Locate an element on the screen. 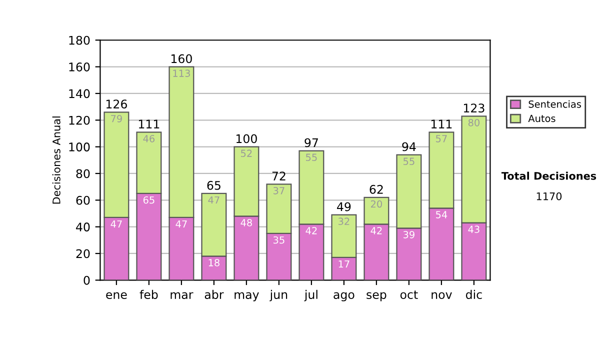 The image size is (600, 340). data-label: 80 is located at coordinates (474, 122).